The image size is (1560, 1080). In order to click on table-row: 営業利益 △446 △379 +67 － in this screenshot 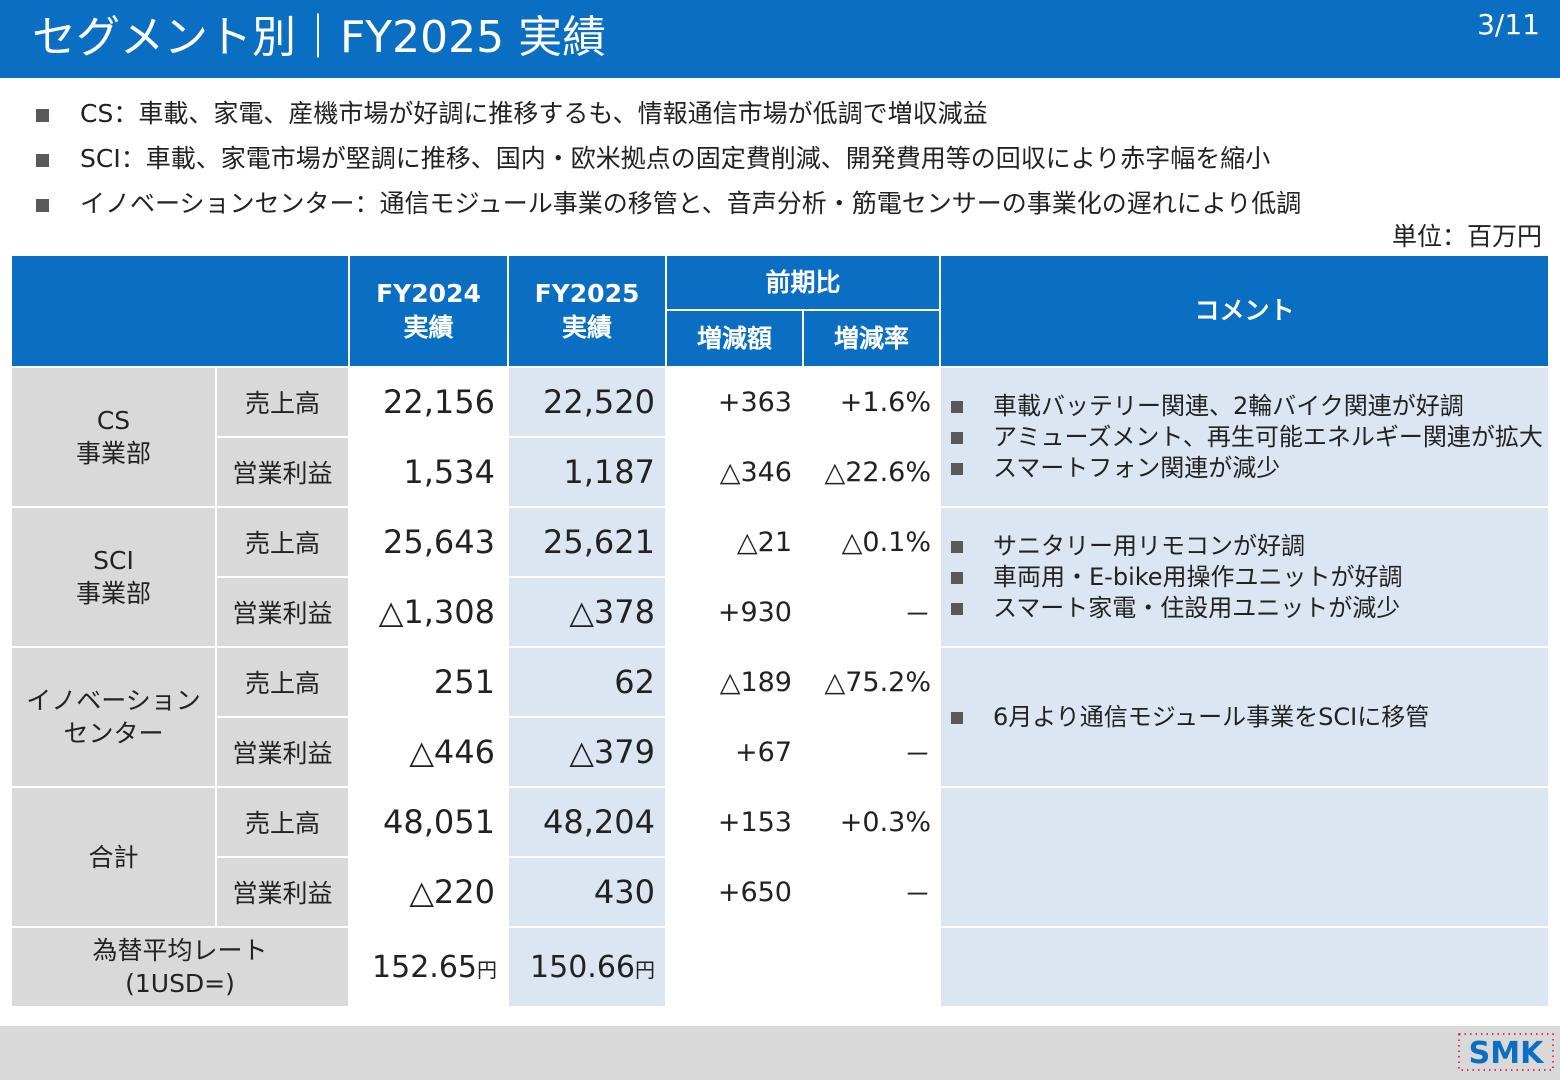, I will do `click(780, 752)`.